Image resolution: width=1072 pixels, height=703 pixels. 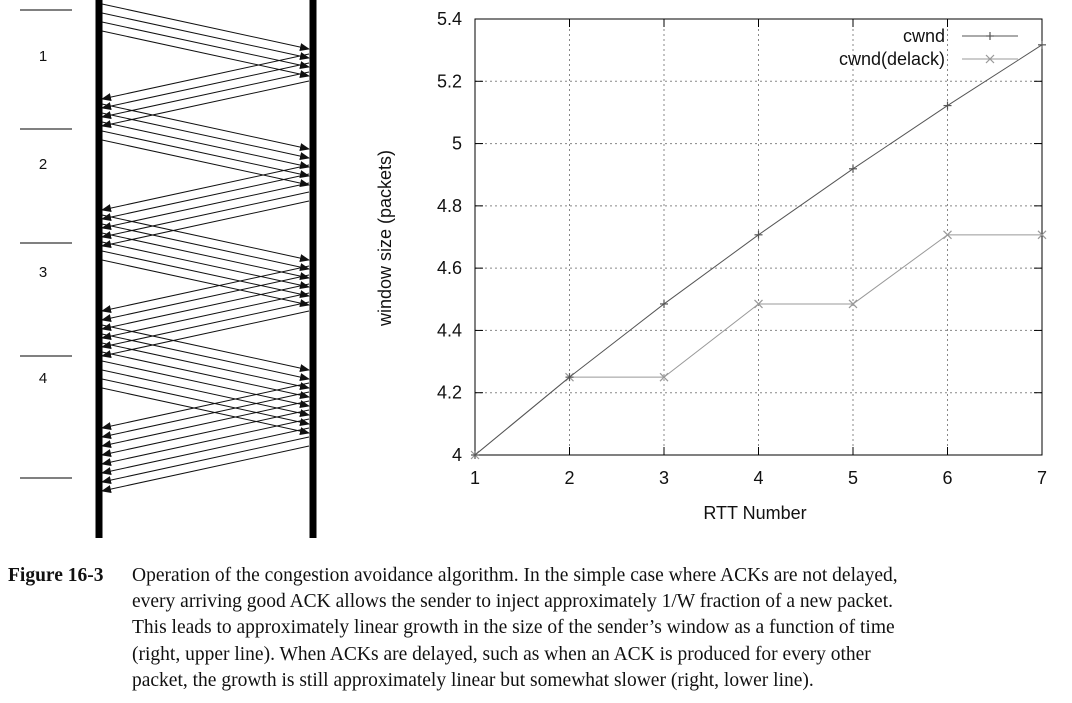 What do you see at coordinates (56, 575) in the screenshot?
I see `caption-label: Figure 16-3` at bounding box center [56, 575].